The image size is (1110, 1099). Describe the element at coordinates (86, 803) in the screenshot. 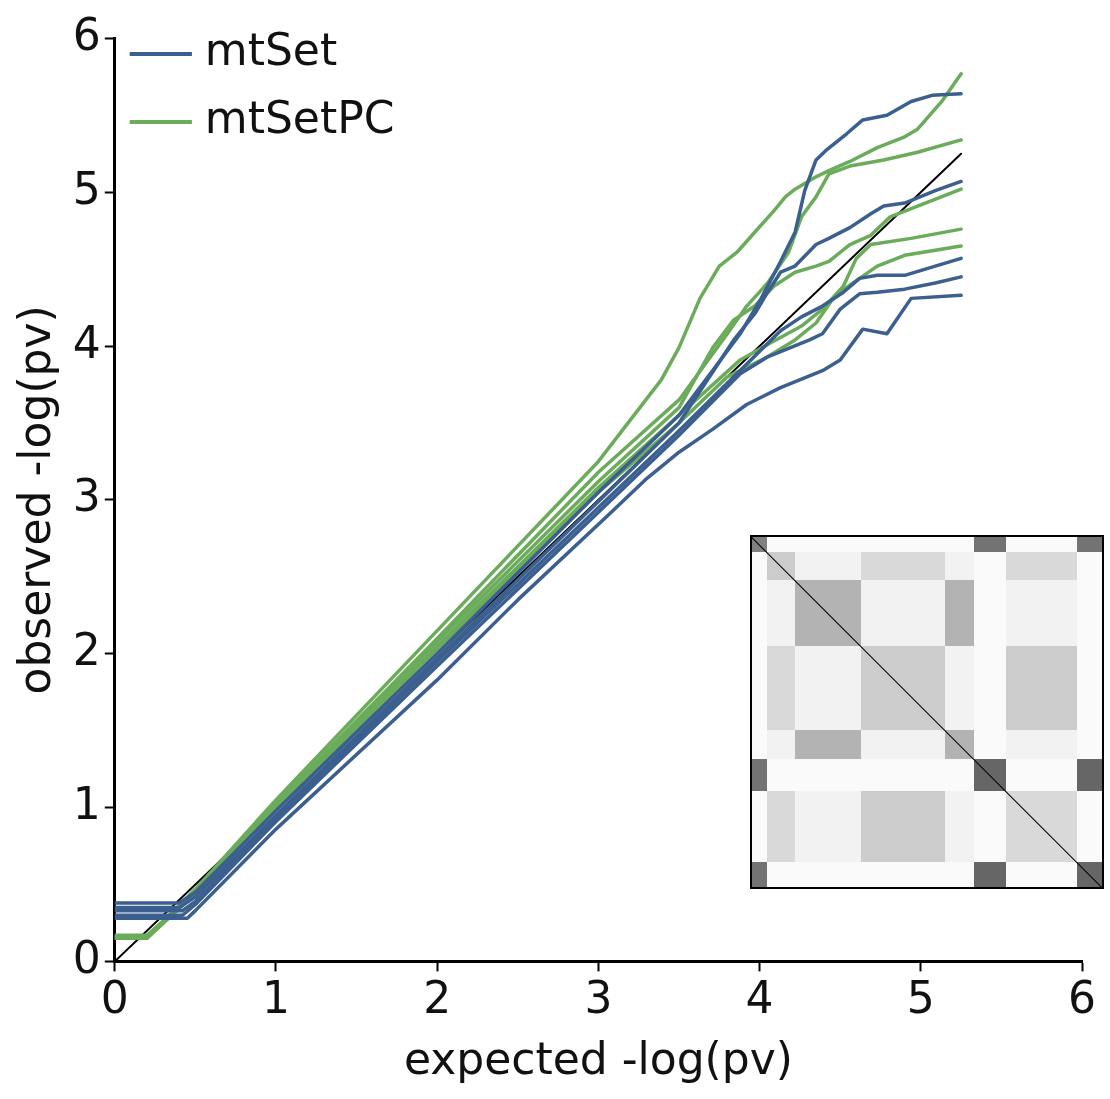

I see `y-tick-label: 1` at that location.